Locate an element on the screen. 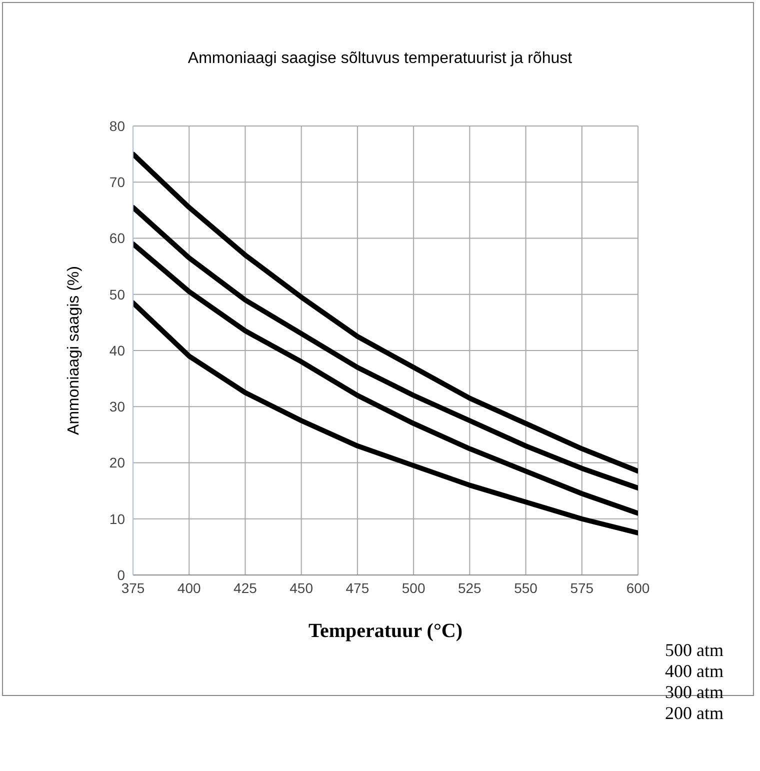 The height and width of the screenshot is (771, 760). y-tick-label: 30 is located at coordinates (117, 406).